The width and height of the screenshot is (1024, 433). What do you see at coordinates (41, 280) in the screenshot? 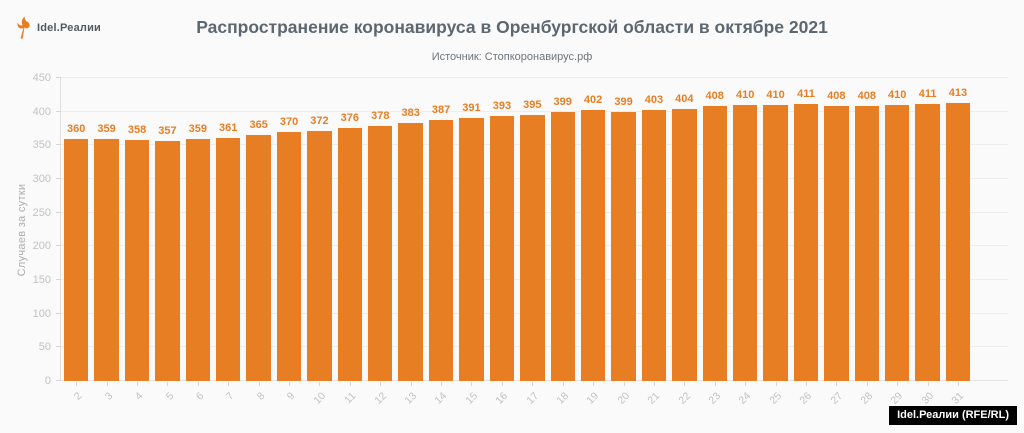
I see `y-tick-label: 150` at bounding box center [41, 280].